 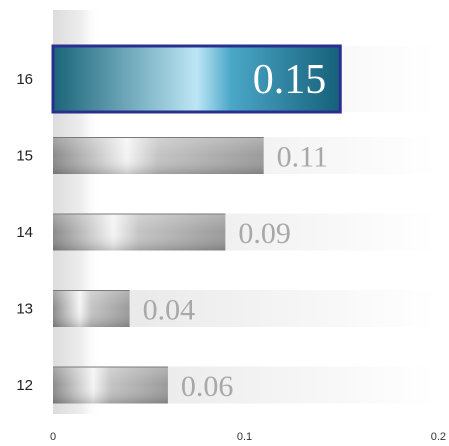 What do you see at coordinates (264, 233) in the screenshot?
I see `value-label: 0.09` at bounding box center [264, 233].